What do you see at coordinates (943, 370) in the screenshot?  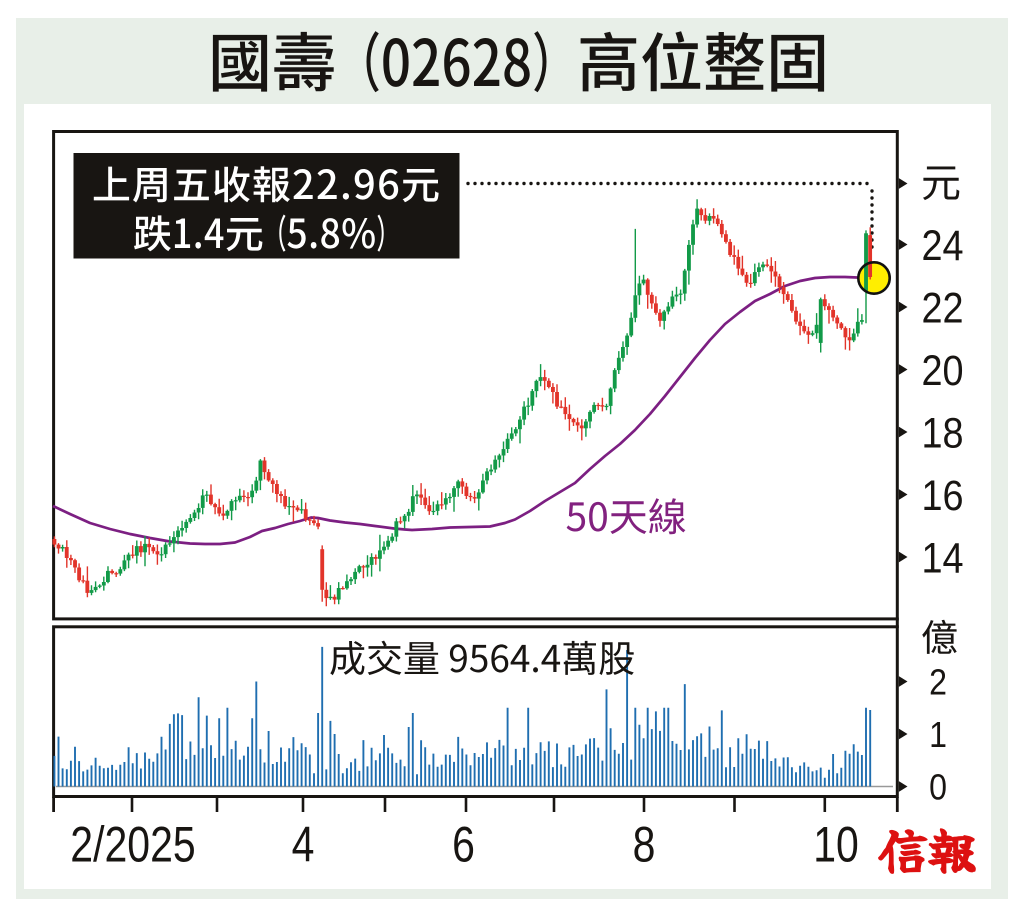 I see `svg-text: 20` at bounding box center [943, 370].